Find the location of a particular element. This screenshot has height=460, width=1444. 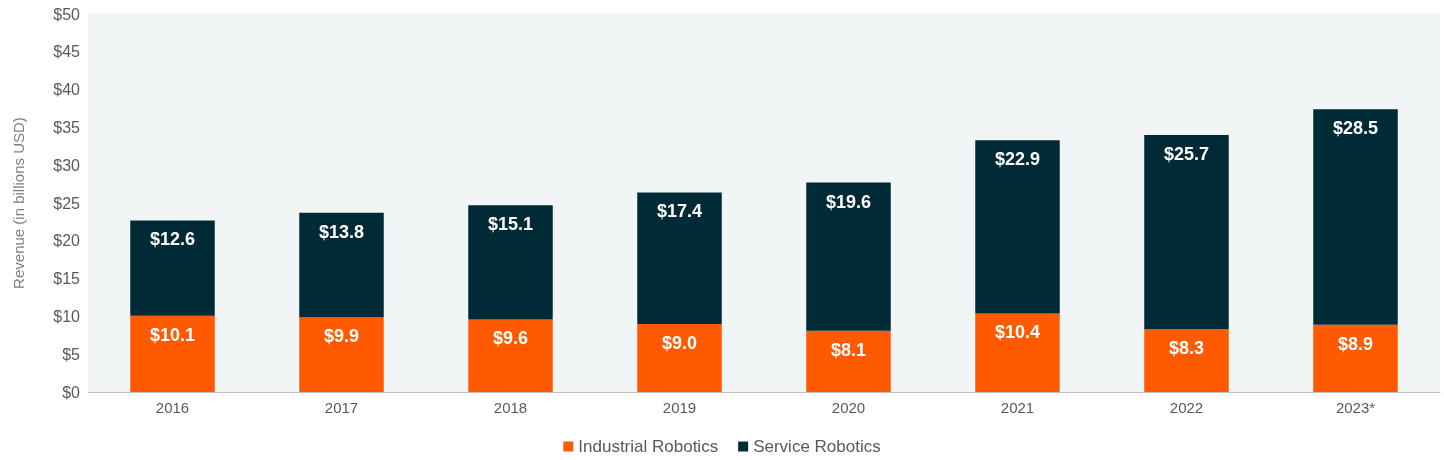

legend-label: Industrial Robotics is located at coordinates (648, 446).